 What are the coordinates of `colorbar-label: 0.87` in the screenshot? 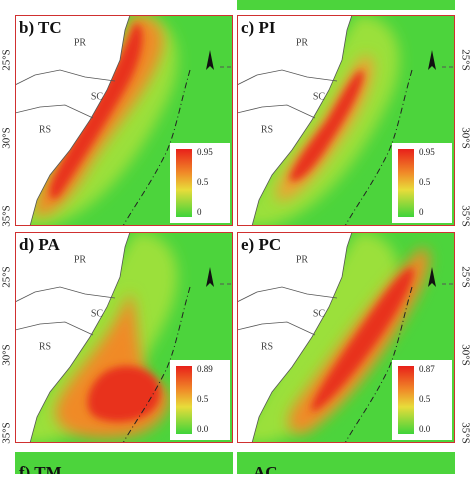 It's located at (427, 369).